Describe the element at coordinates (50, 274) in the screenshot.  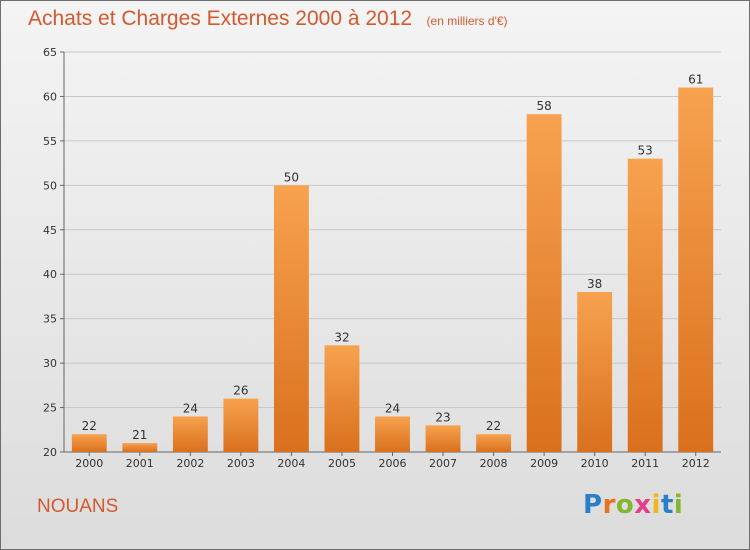
I see `y-tick-label: 40` at that location.